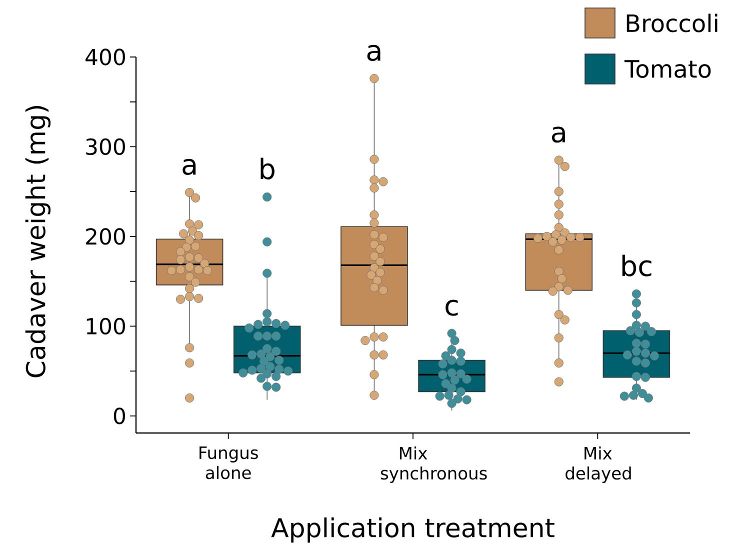  What do you see at coordinates (105, 57) in the screenshot?
I see `y-tick-label: 400` at bounding box center [105, 57].